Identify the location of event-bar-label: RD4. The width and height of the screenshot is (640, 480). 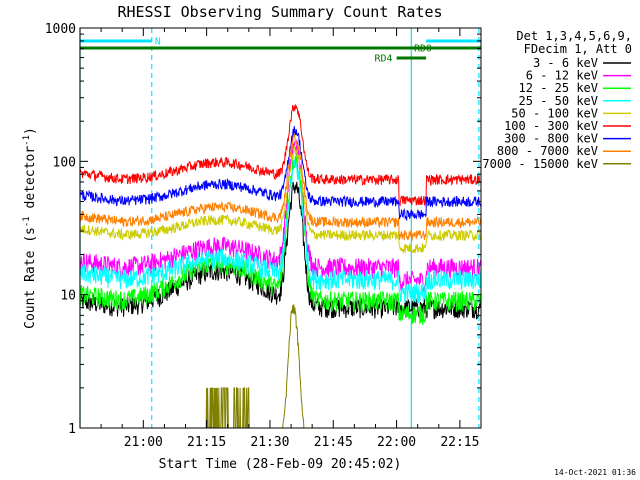
(384, 59).